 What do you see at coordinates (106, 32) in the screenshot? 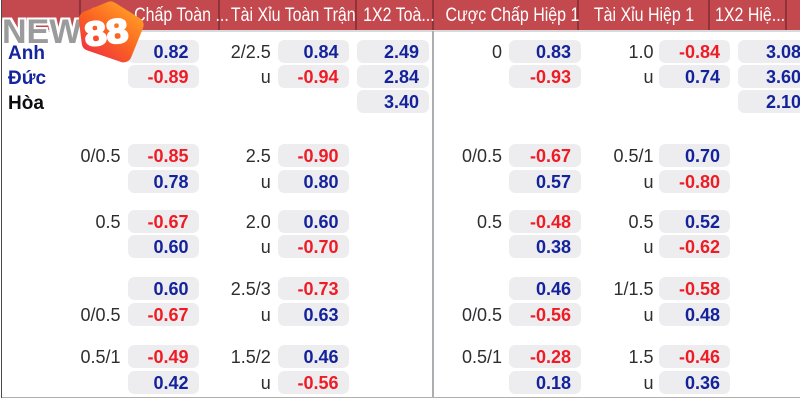
I see `svg-text: 88` at bounding box center [106, 32].